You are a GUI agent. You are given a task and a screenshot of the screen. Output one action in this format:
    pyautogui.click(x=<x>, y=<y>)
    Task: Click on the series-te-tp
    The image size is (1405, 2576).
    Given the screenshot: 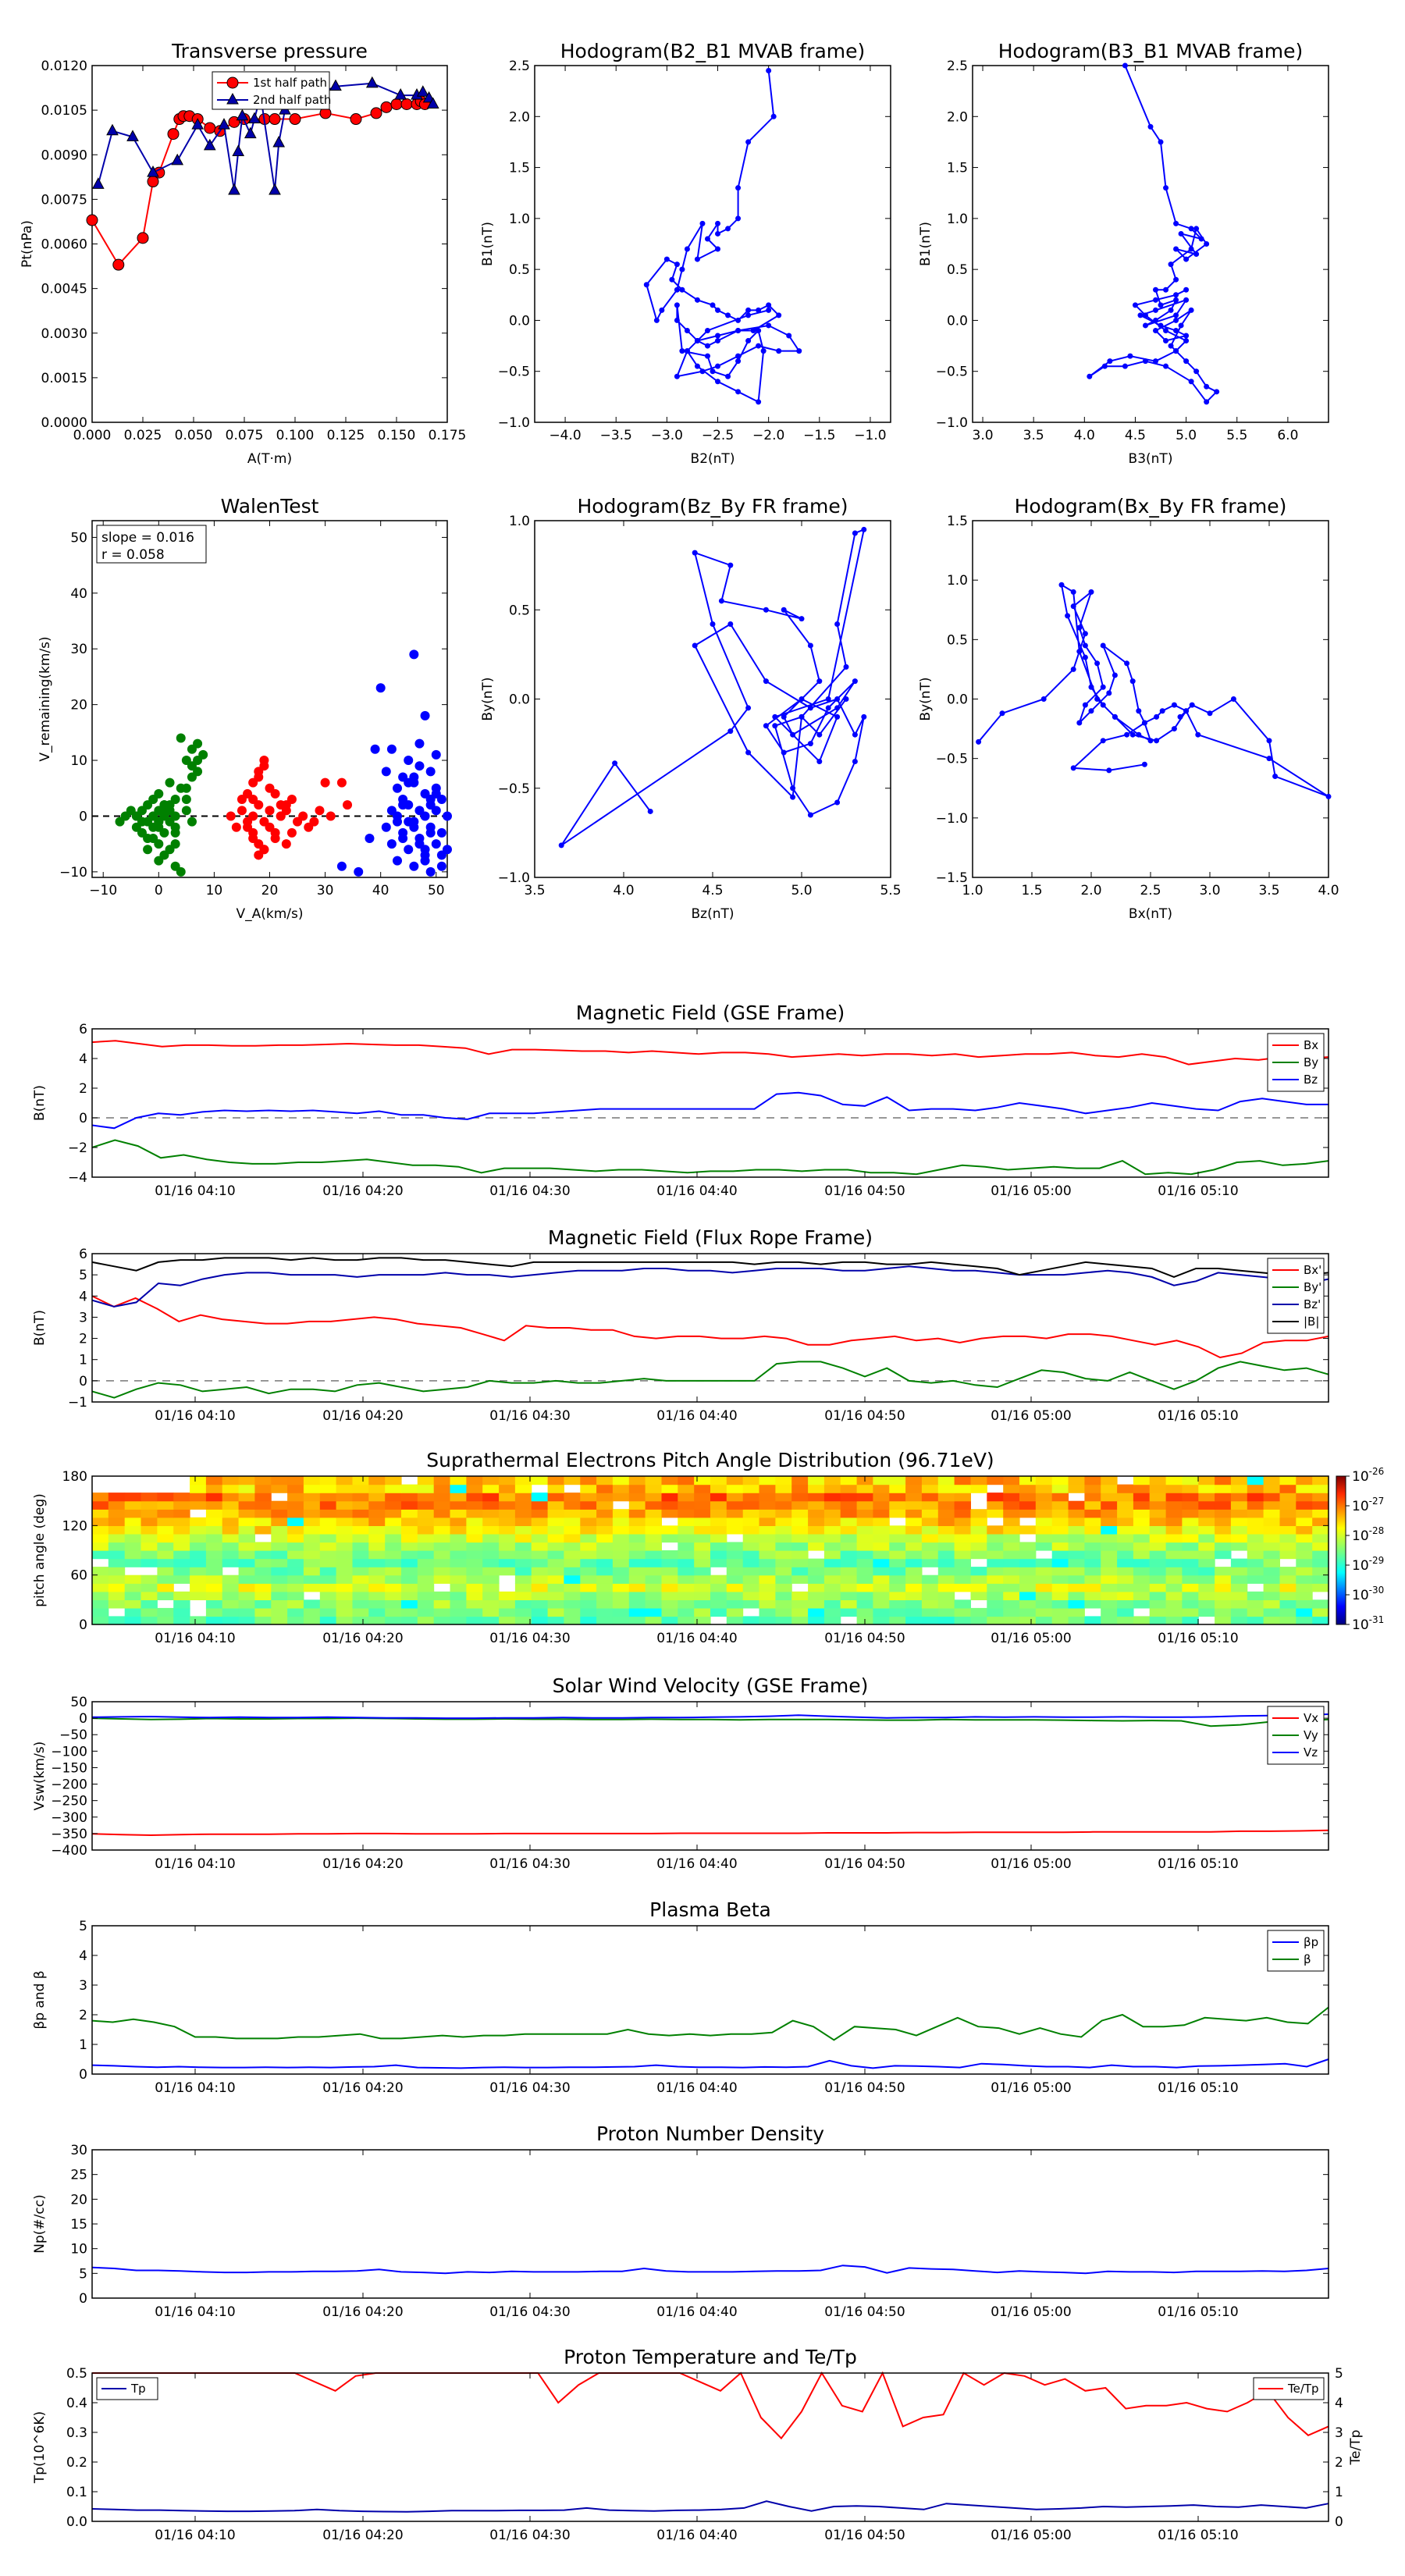 What is the action you would take?
    pyautogui.click(x=711, y=2405)
    